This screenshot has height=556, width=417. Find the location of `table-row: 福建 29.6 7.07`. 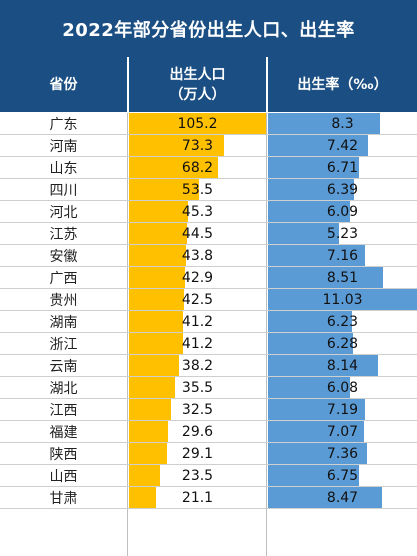

table-row: 福建 29.6 7.07 is located at coordinates (208, 432).